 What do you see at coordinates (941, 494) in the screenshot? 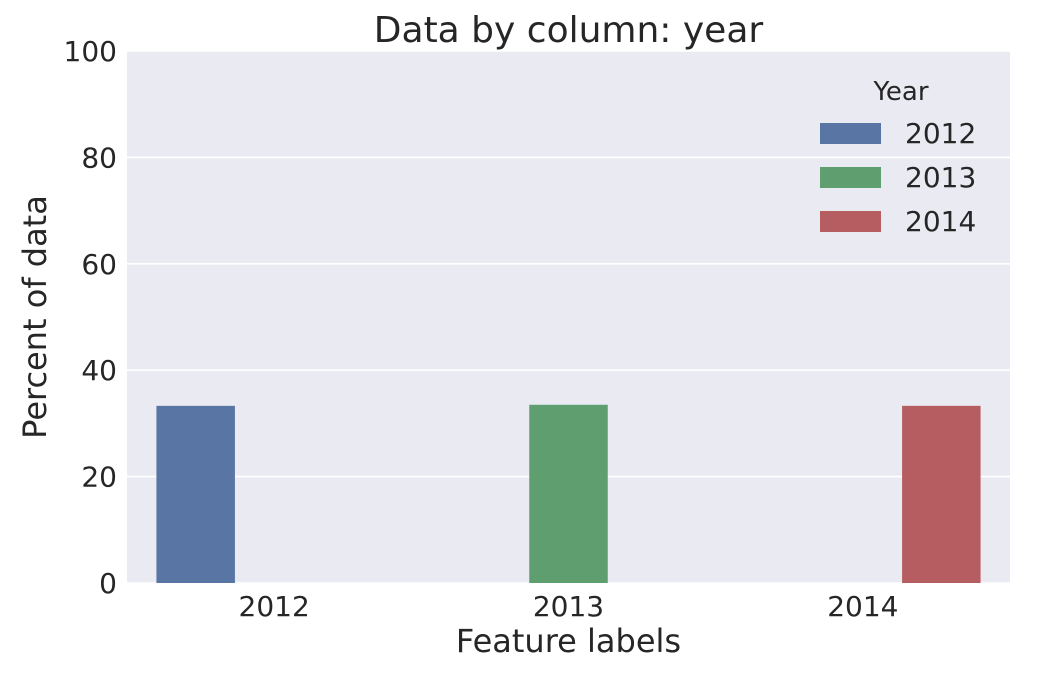
I see `bar-2014` at bounding box center [941, 494].